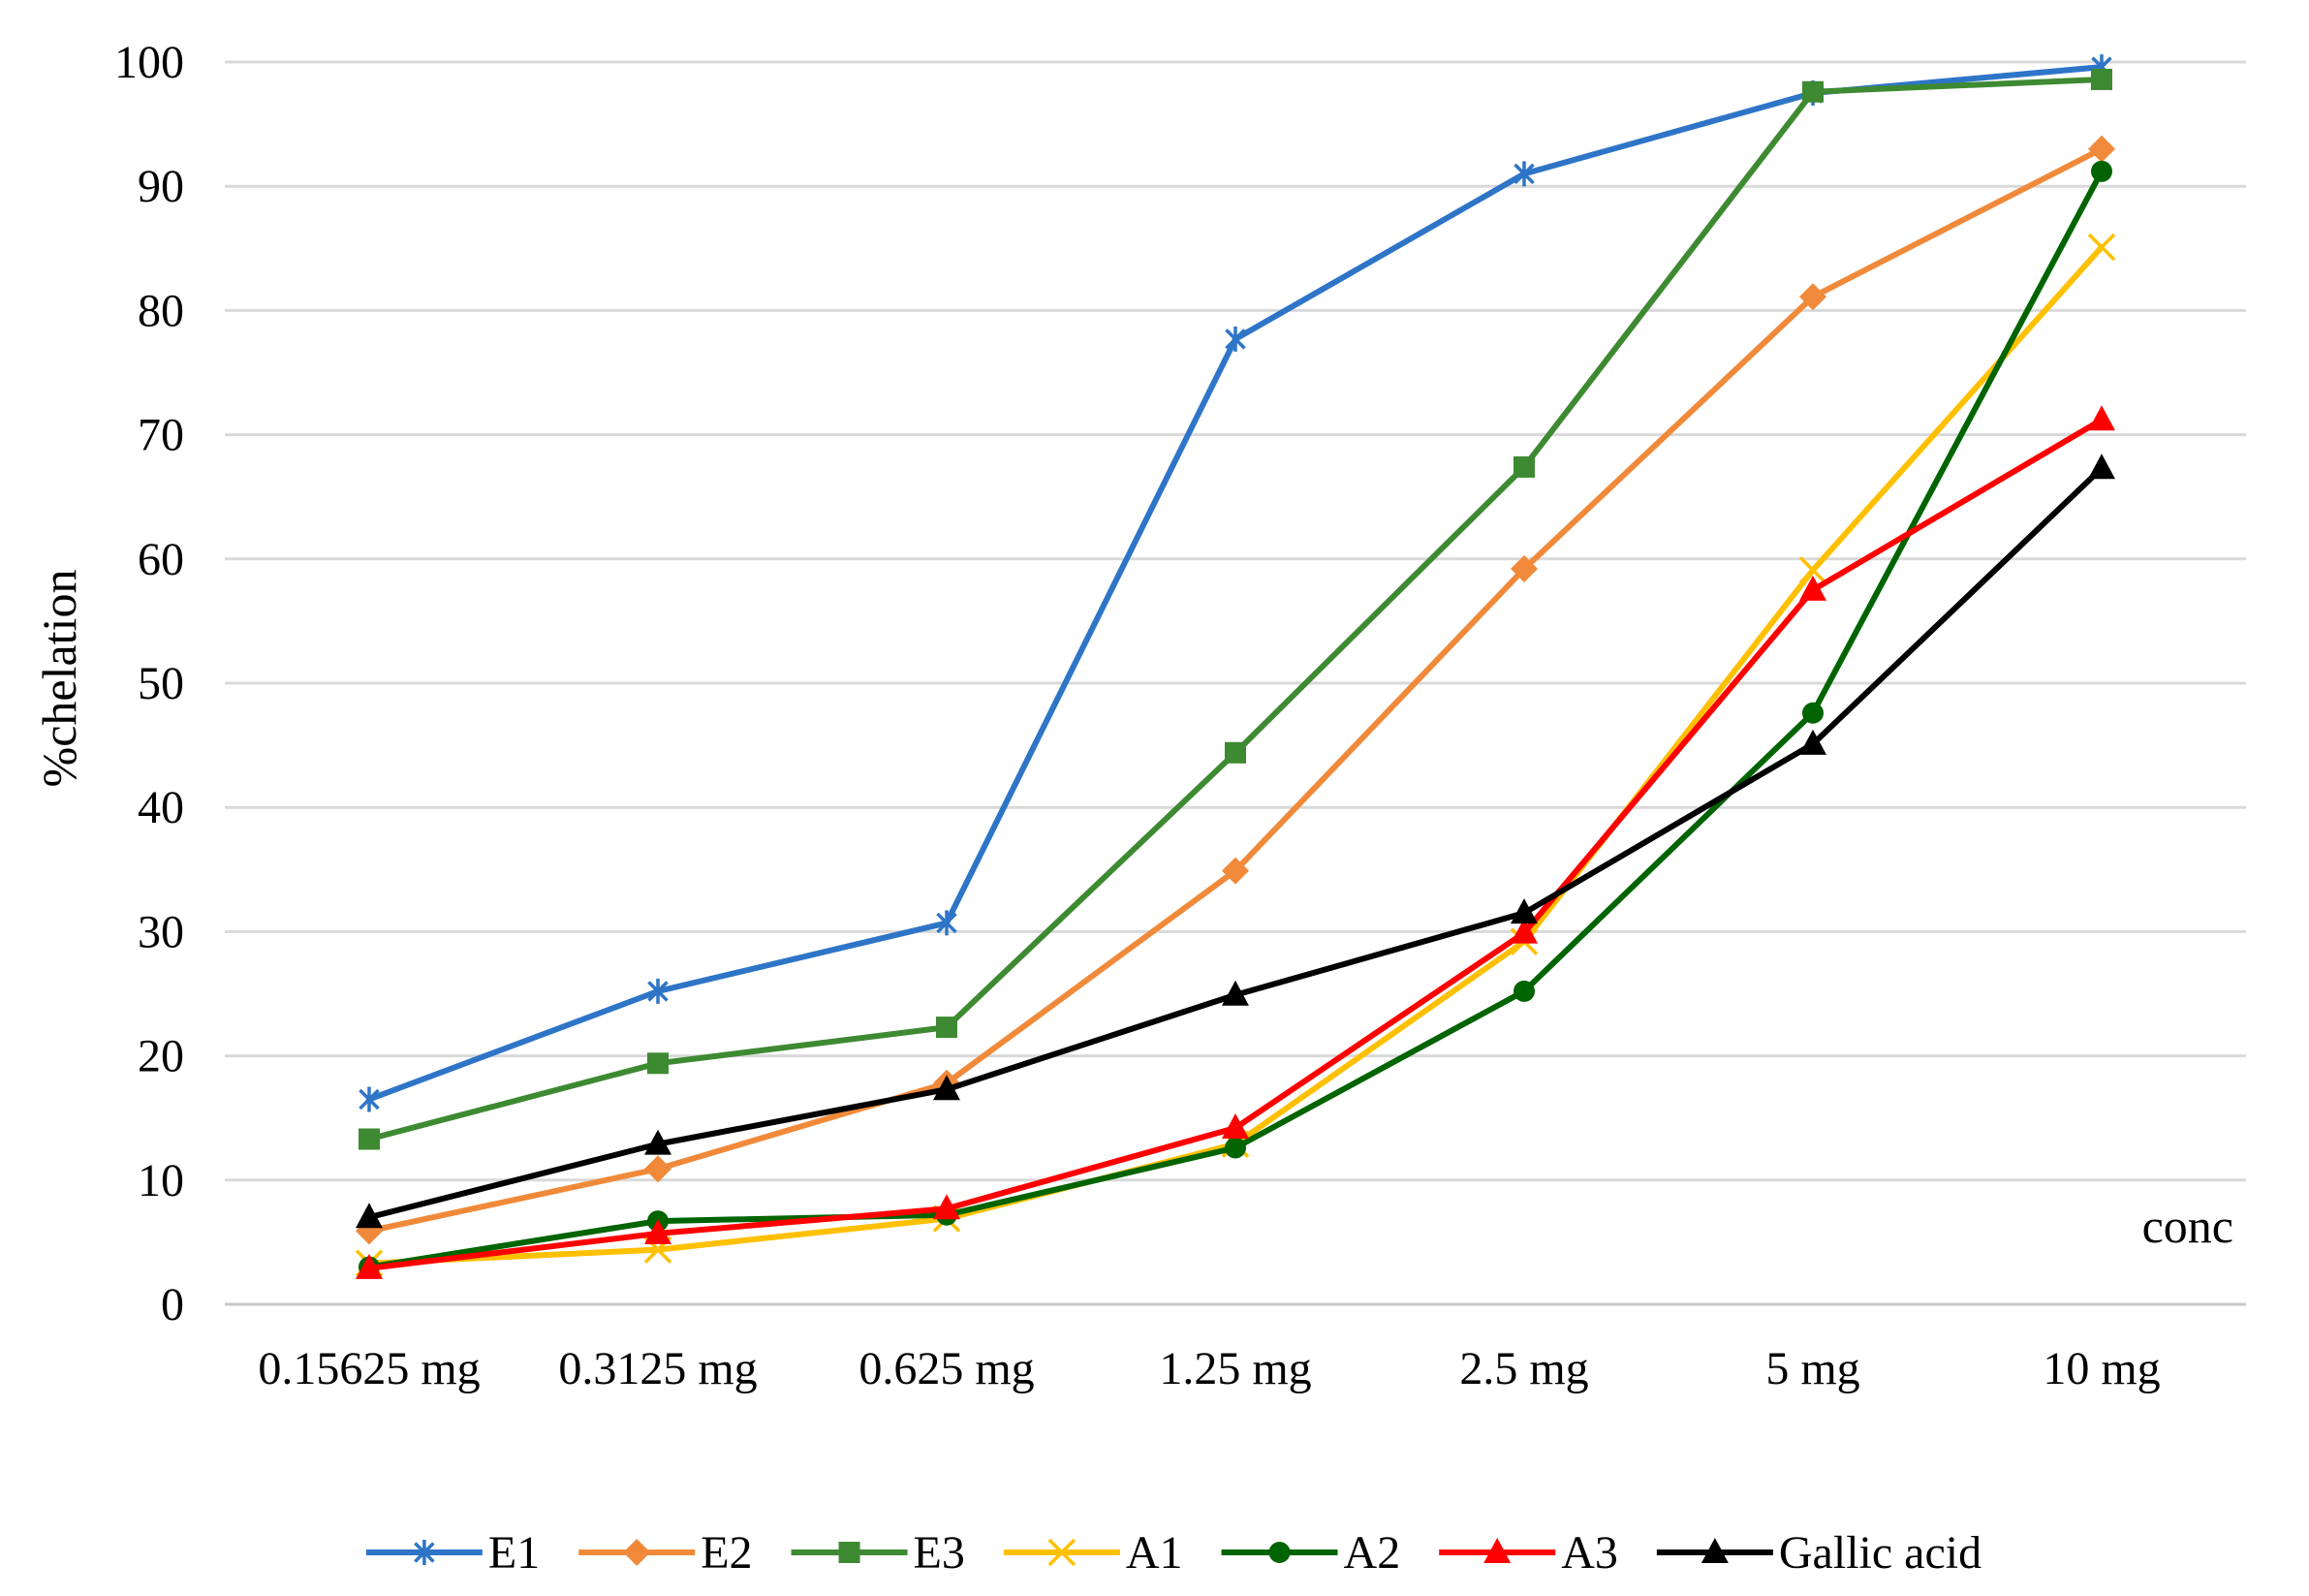 The image size is (2309, 1596). What do you see at coordinates (946, 1368) in the screenshot?
I see `x-tick-label: 0.625 mg` at bounding box center [946, 1368].